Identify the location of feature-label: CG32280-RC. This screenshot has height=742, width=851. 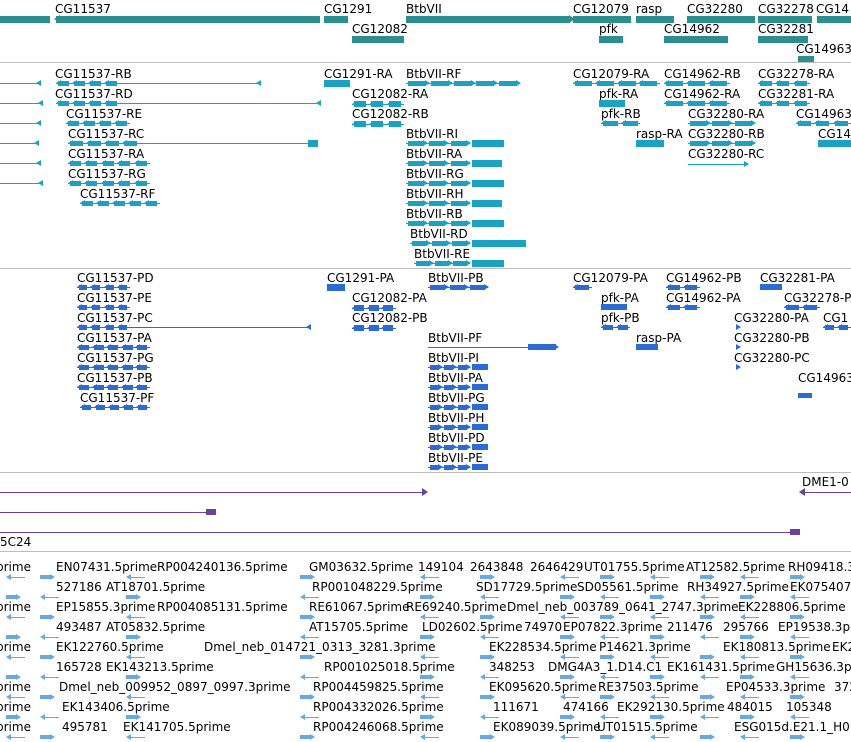
(726, 154).